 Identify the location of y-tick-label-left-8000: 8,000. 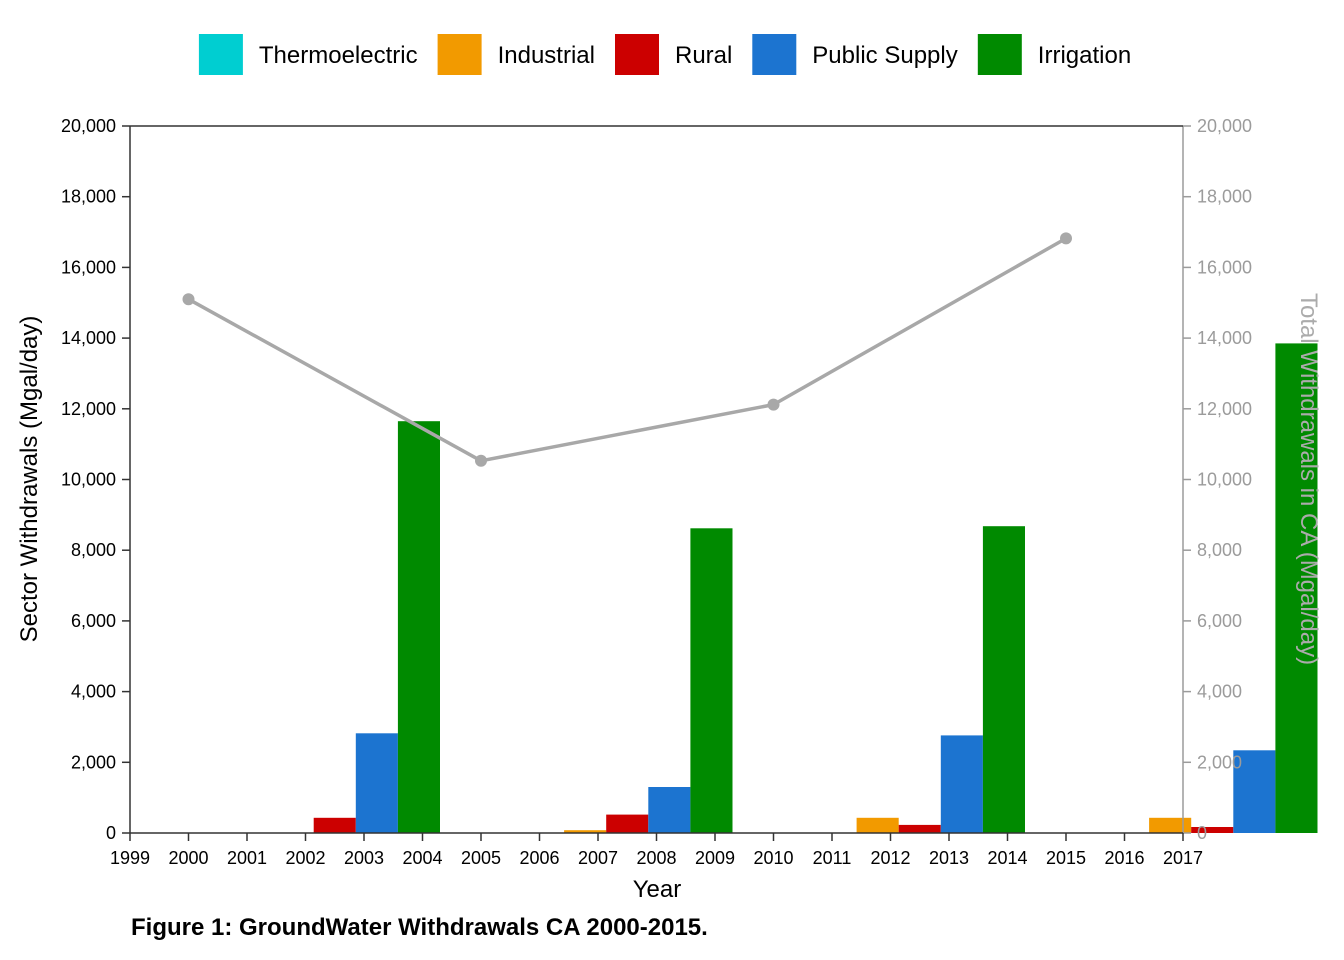
(93, 550).